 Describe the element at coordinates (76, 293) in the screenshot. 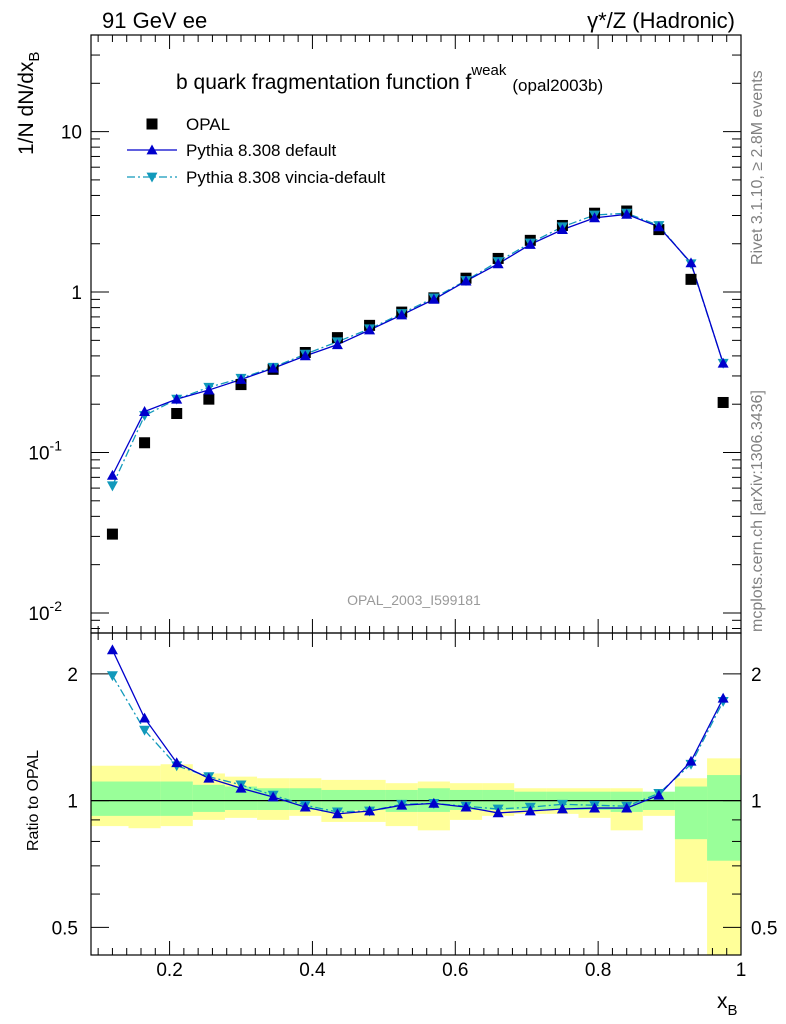

I see `y-tick-label: 1` at that location.